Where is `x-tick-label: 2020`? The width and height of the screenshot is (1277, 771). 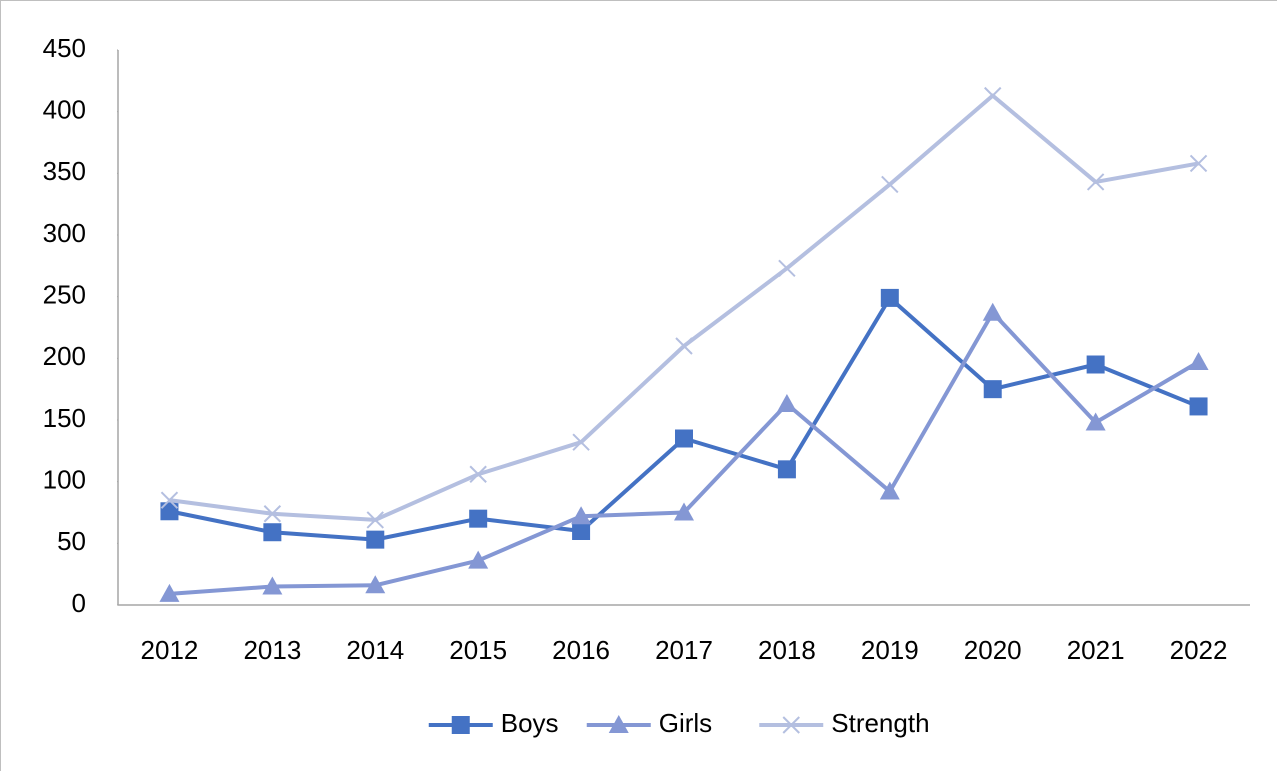
x-tick-label: 2020 is located at coordinates (993, 650).